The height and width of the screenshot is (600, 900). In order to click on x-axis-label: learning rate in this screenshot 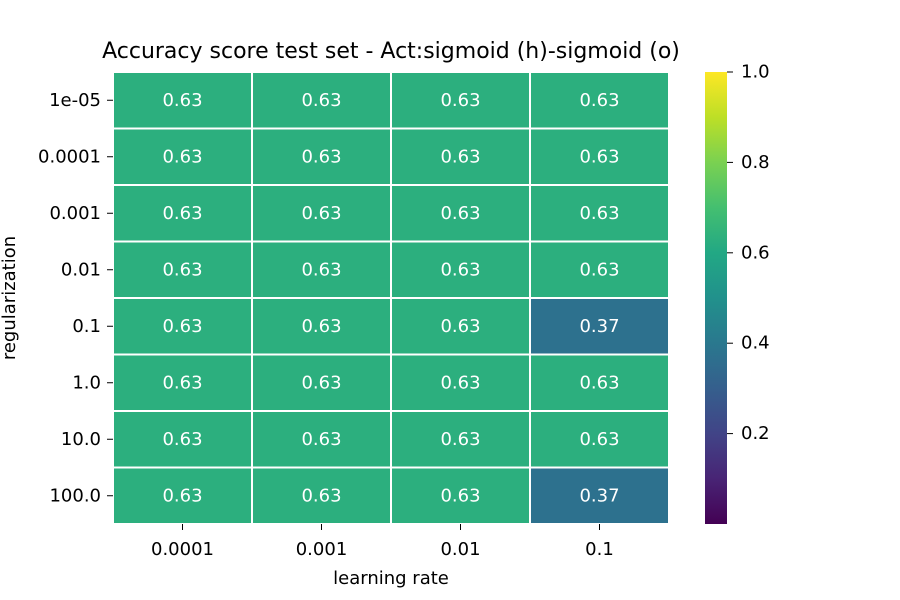, I will do `click(391, 578)`.